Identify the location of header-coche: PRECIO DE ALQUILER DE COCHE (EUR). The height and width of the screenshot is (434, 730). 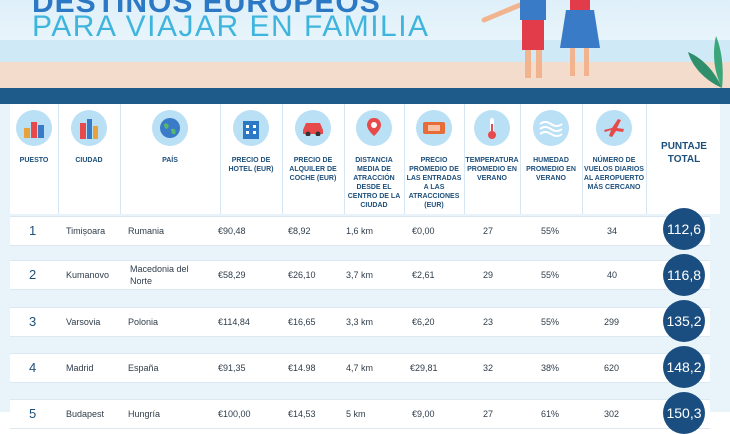
(313, 159).